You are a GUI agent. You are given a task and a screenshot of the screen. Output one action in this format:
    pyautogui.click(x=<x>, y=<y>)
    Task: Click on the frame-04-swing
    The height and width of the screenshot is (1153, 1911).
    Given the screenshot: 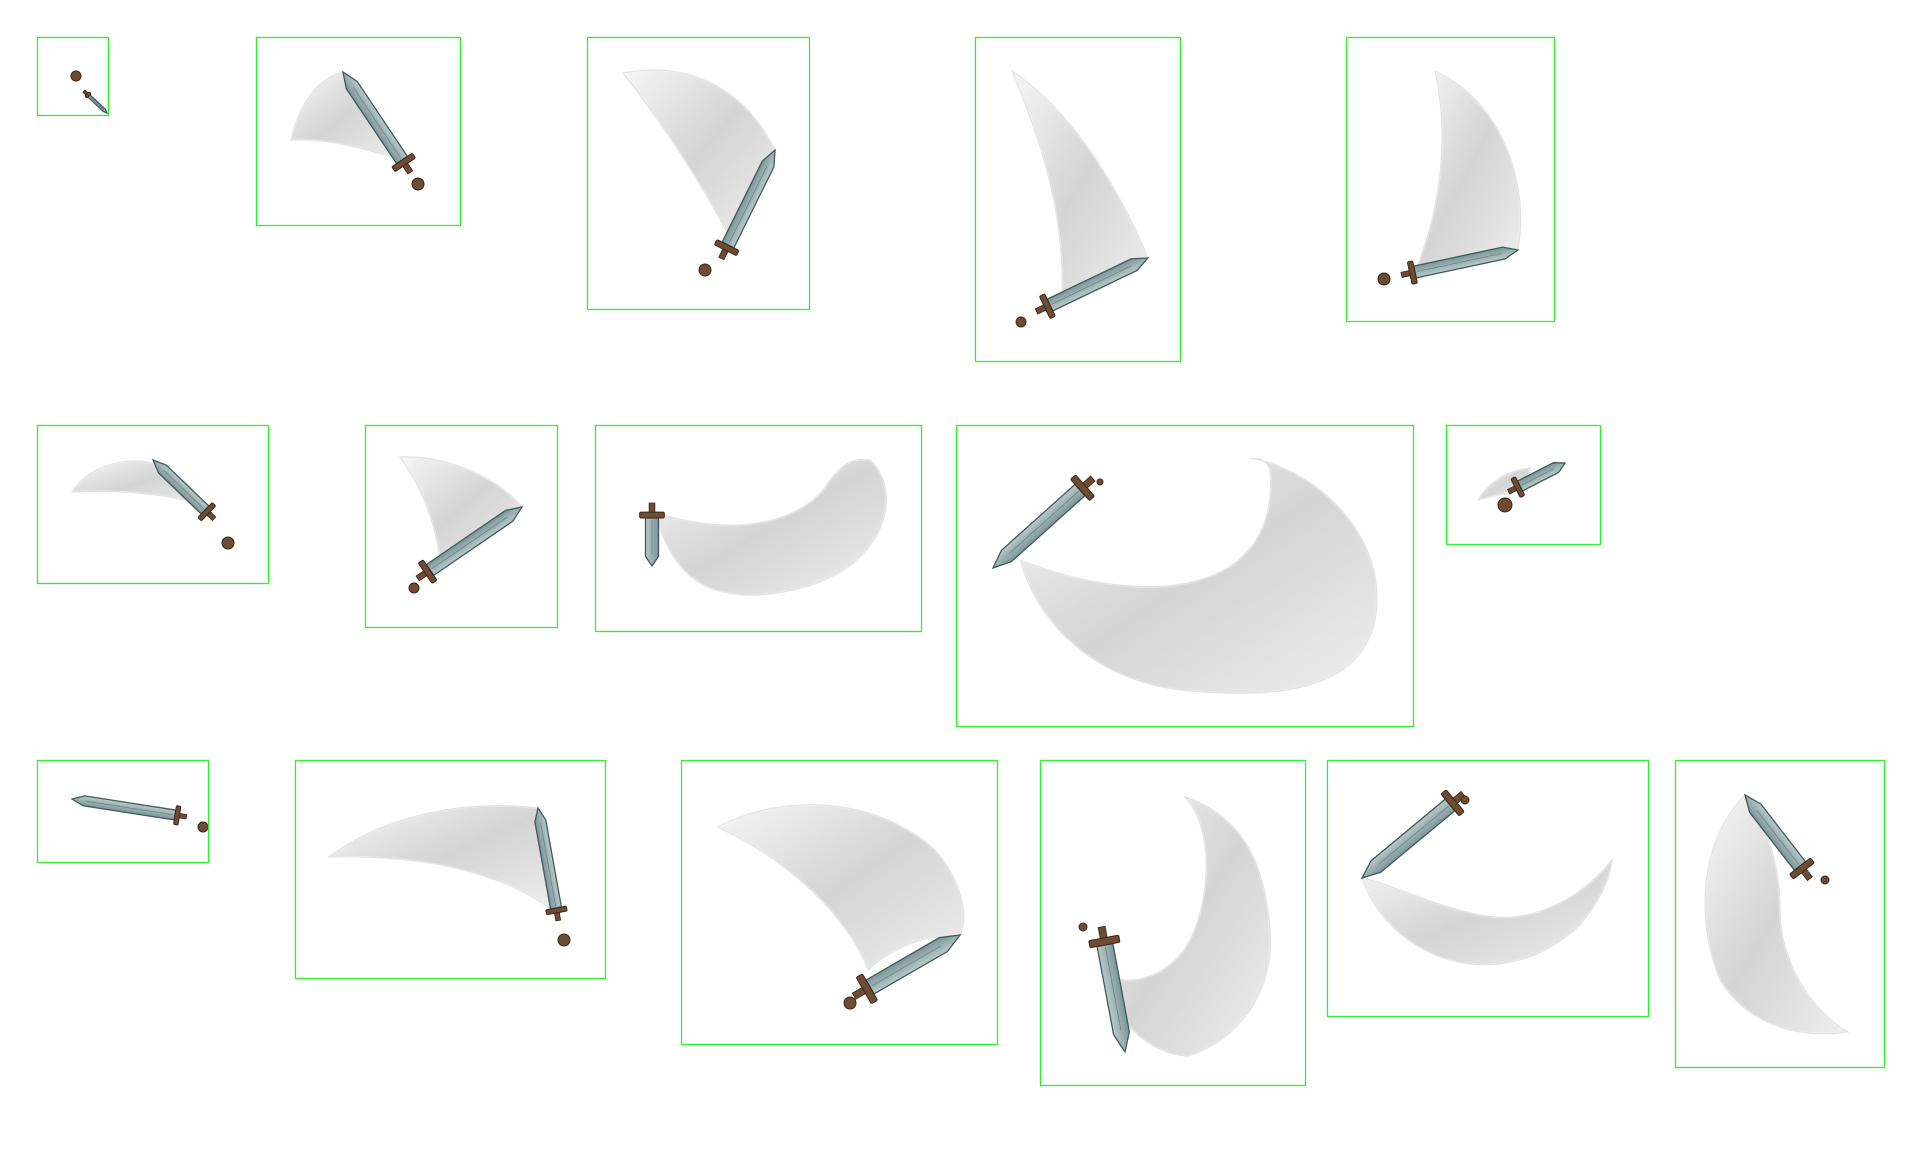 What is the action you would take?
    pyautogui.click(x=1078, y=199)
    